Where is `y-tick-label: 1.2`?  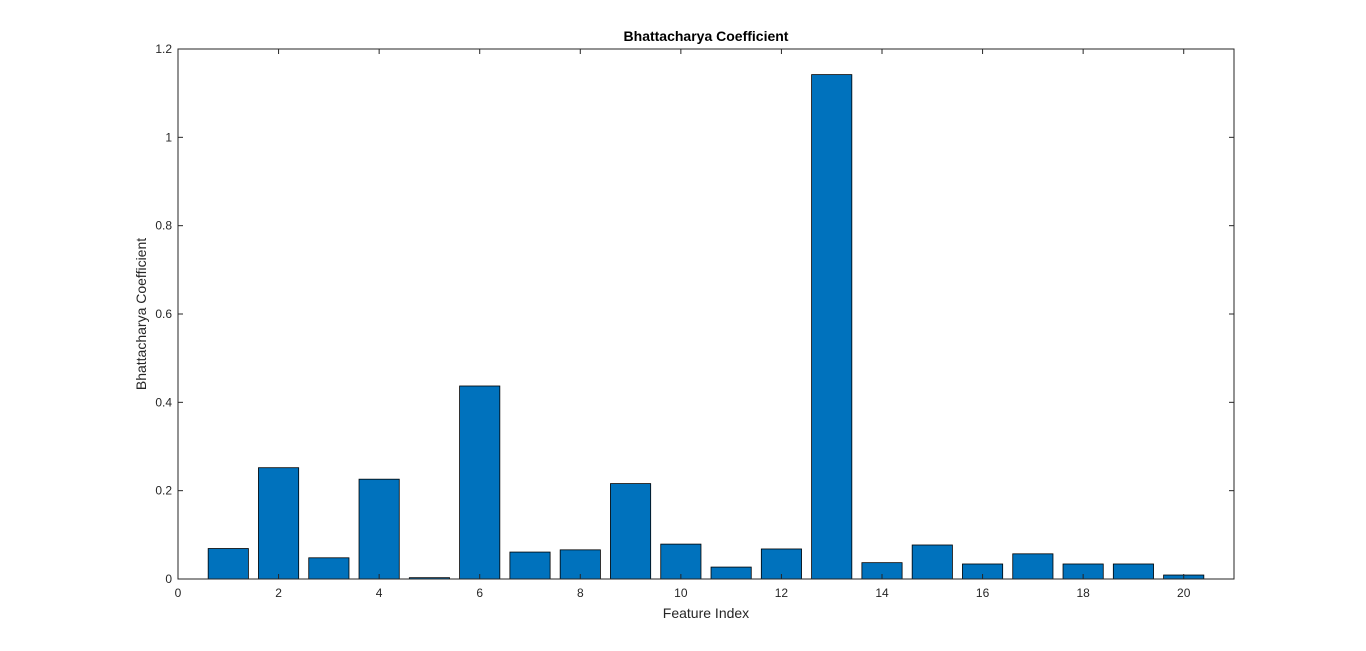
y-tick-label: 1.2 is located at coordinates (163, 49).